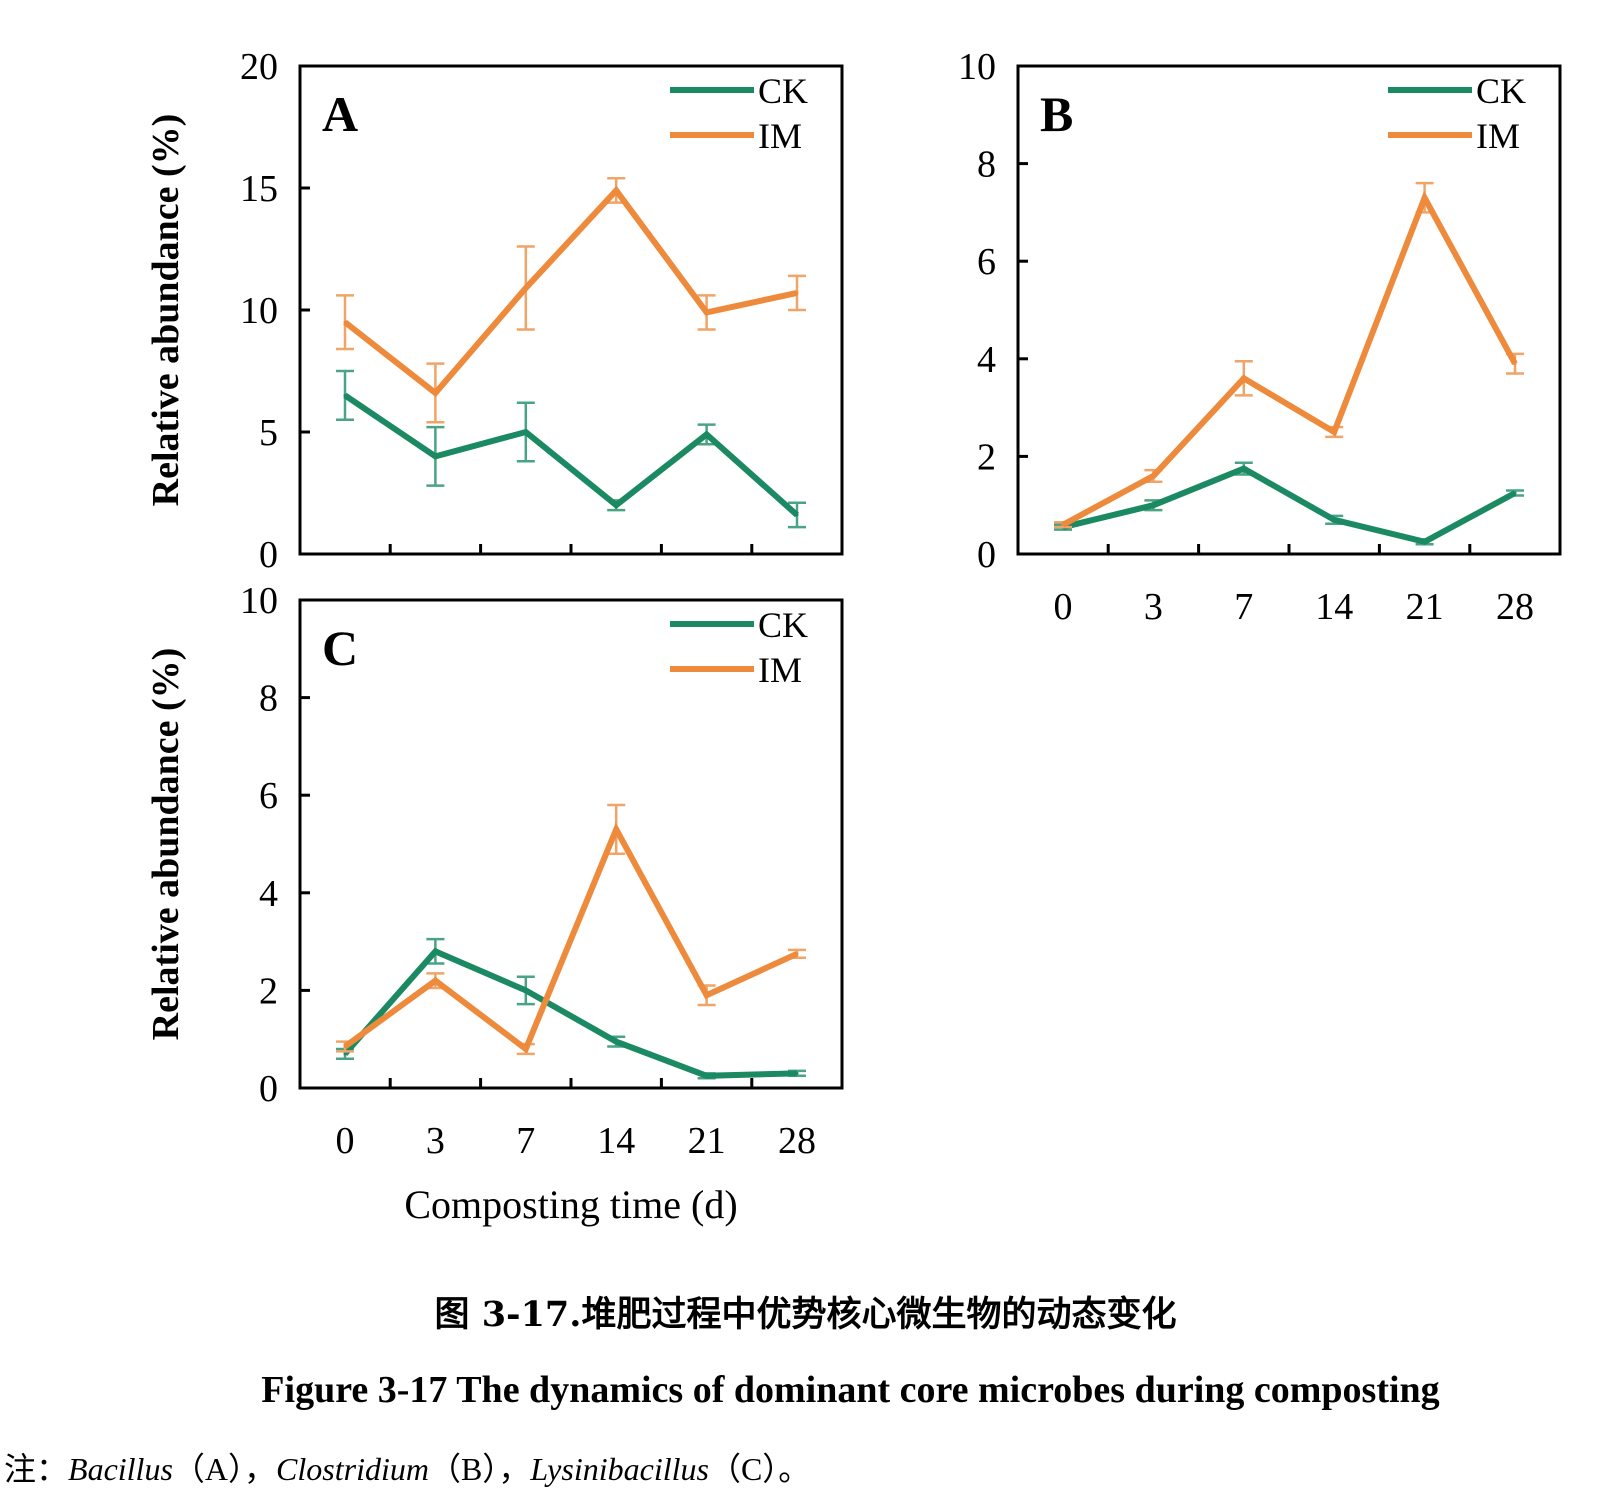  Describe the element at coordinates (571, 938) in the screenshot. I see `panel-c-series-im-line` at that location.